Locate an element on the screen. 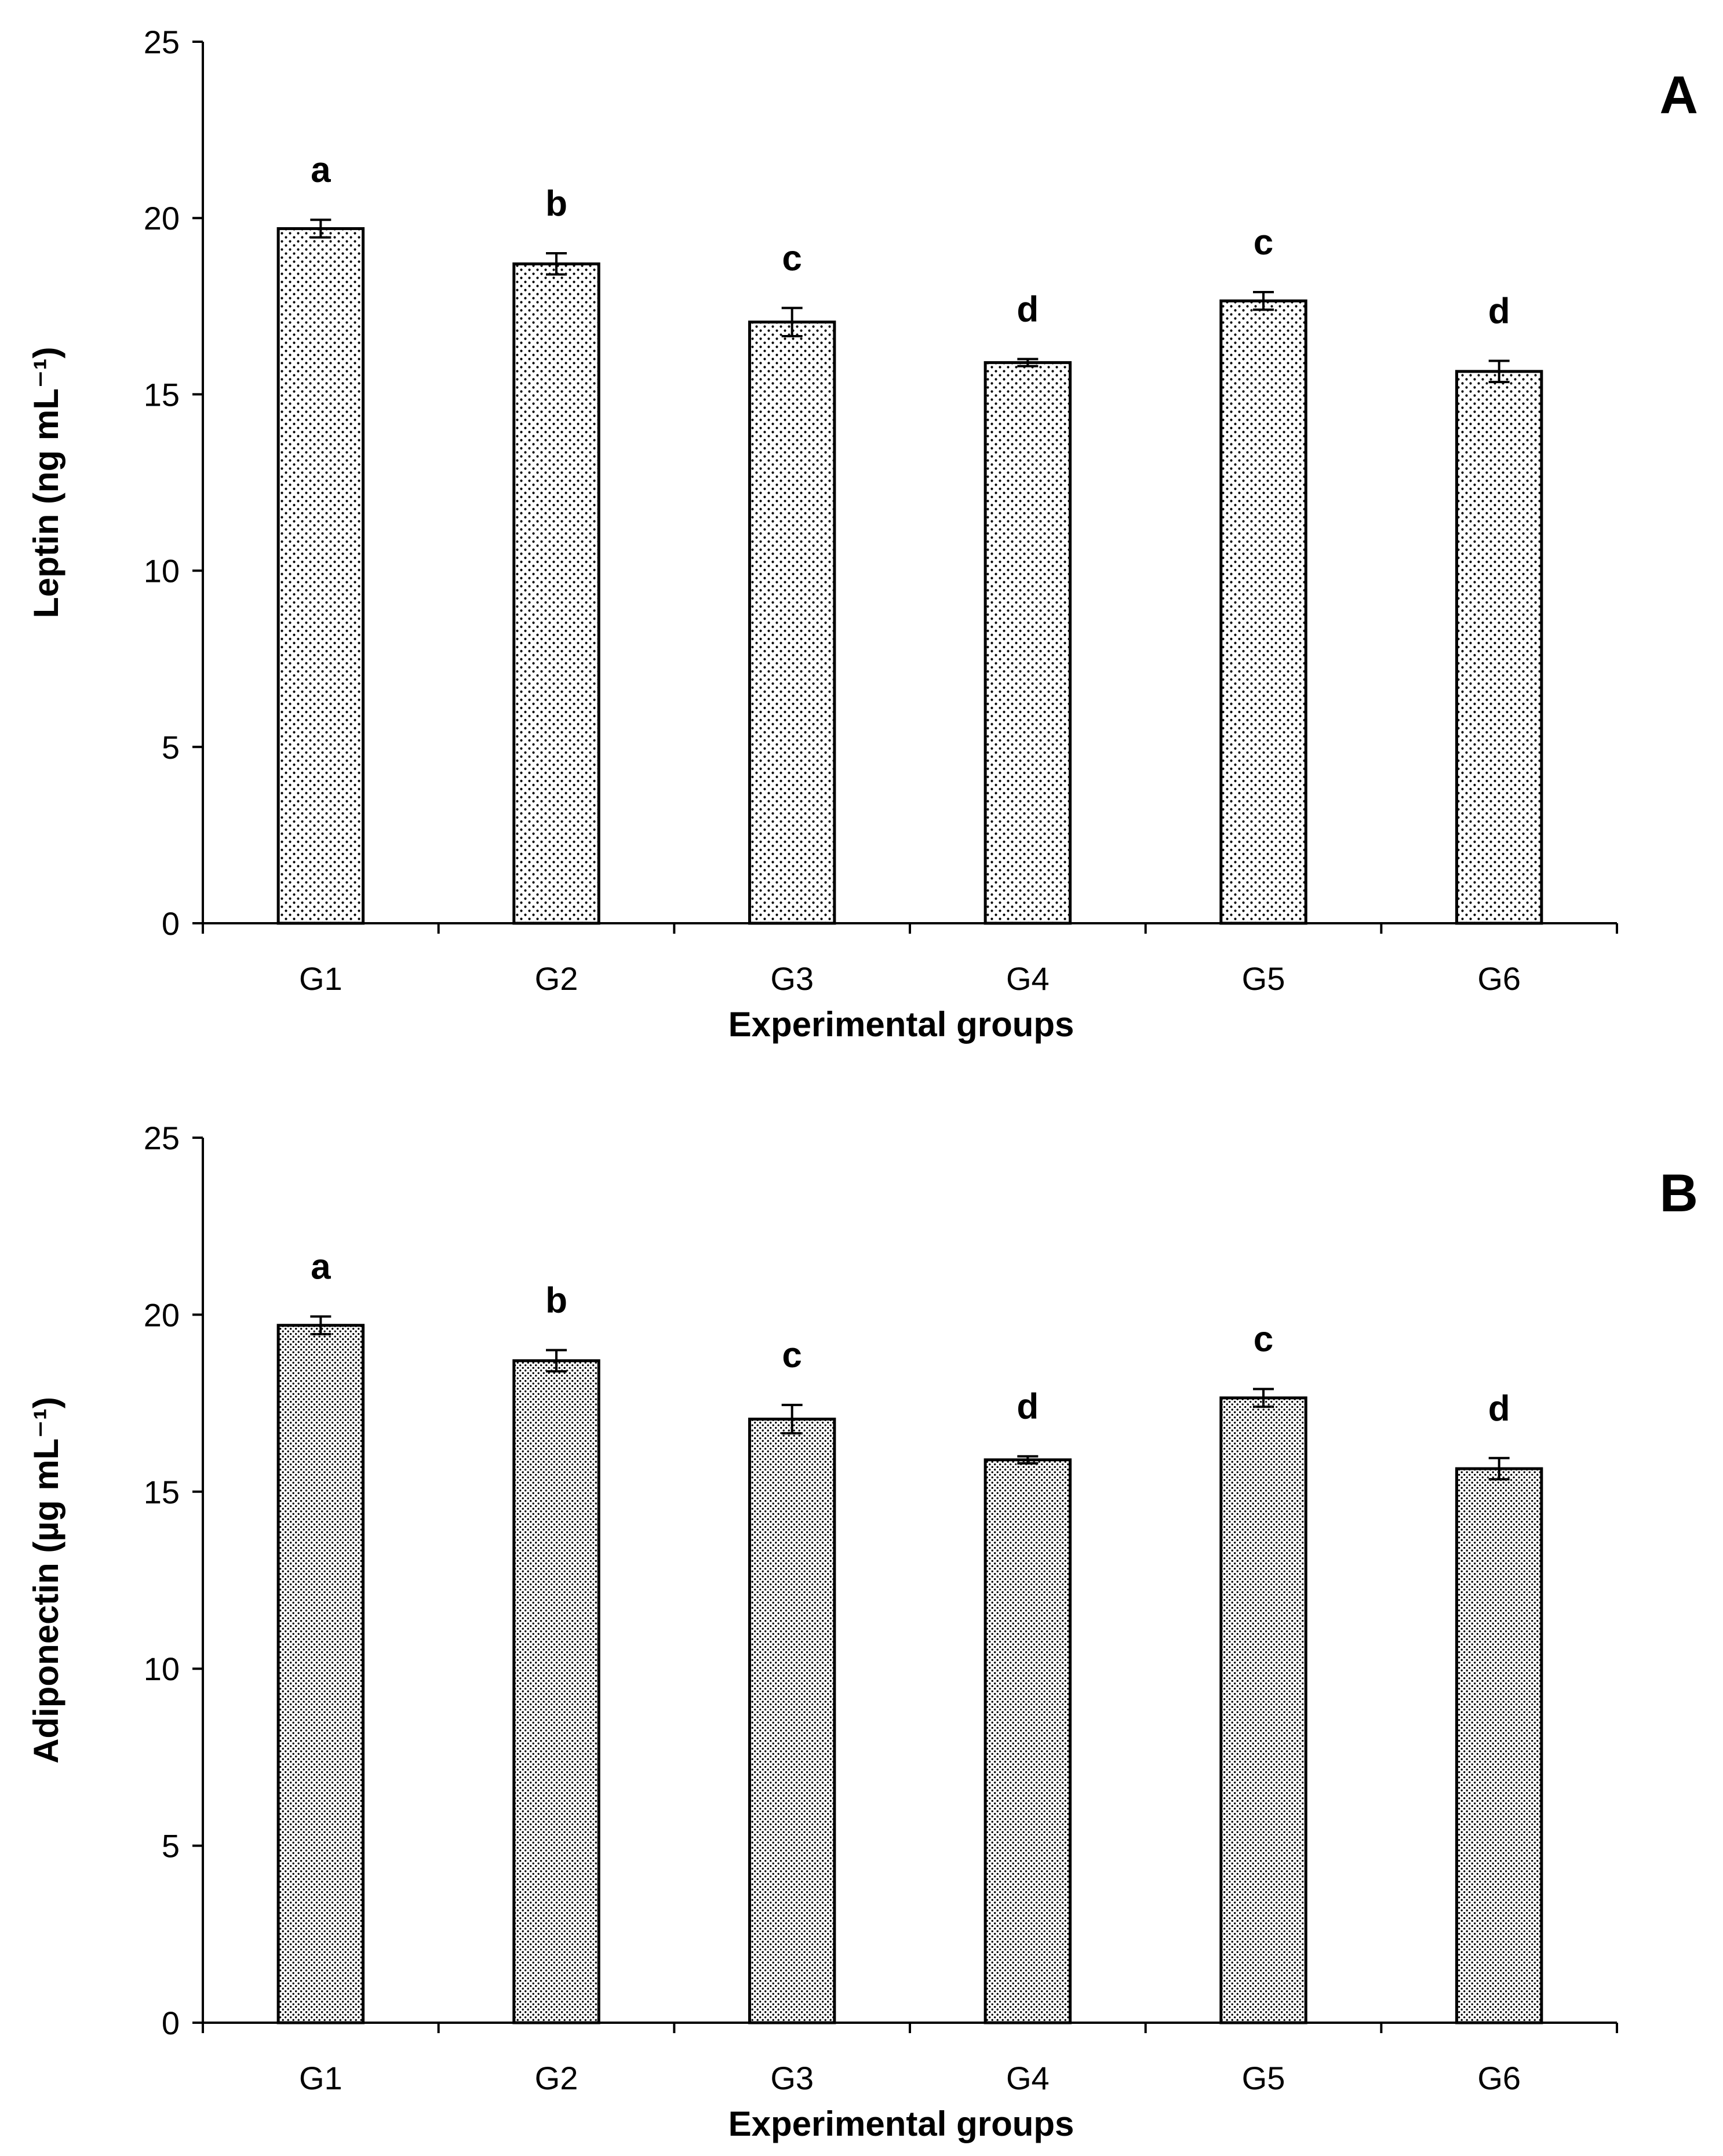 The width and height of the screenshot is (1723, 2156). panel-label: B is located at coordinates (1679, 1193).